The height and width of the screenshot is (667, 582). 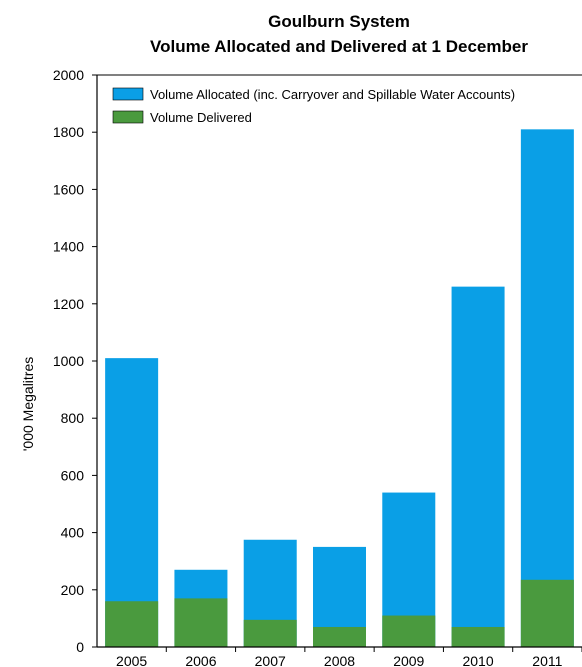 I want to click on x-tick-label-2006: 2006, so click(x=200, y=660).